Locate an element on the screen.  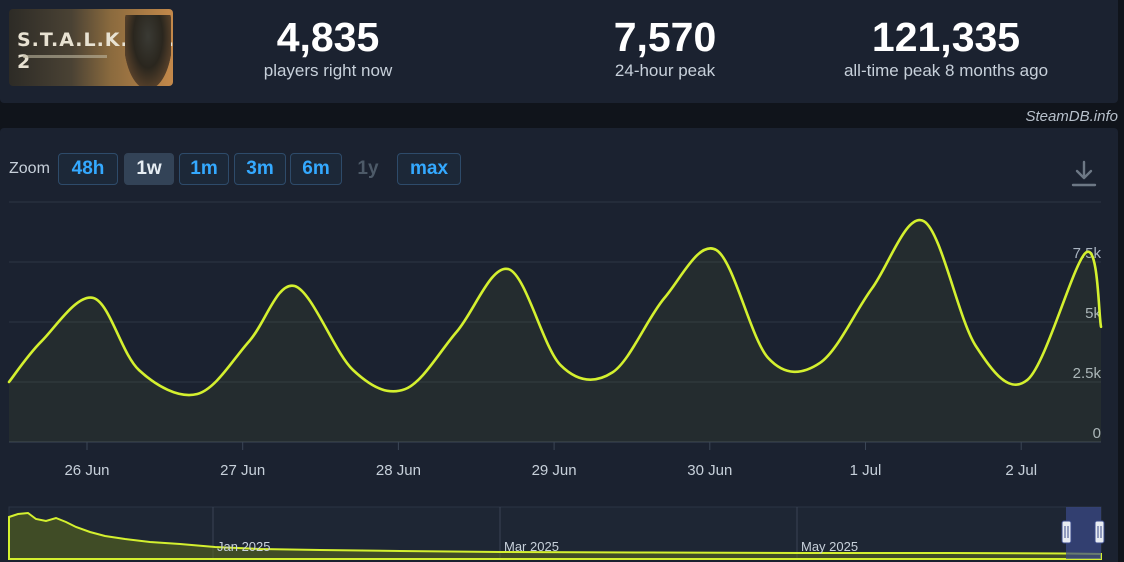
navigator-tick-label: May 2025 is located at coordinates (829, 546).